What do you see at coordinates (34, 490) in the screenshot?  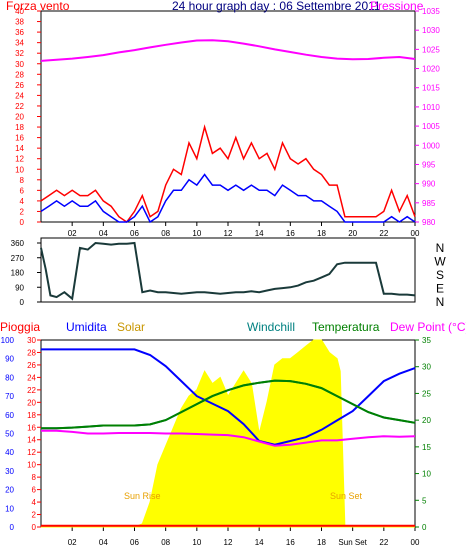 I see `rain-tick-label: 6` at bounding box center [34, 490].